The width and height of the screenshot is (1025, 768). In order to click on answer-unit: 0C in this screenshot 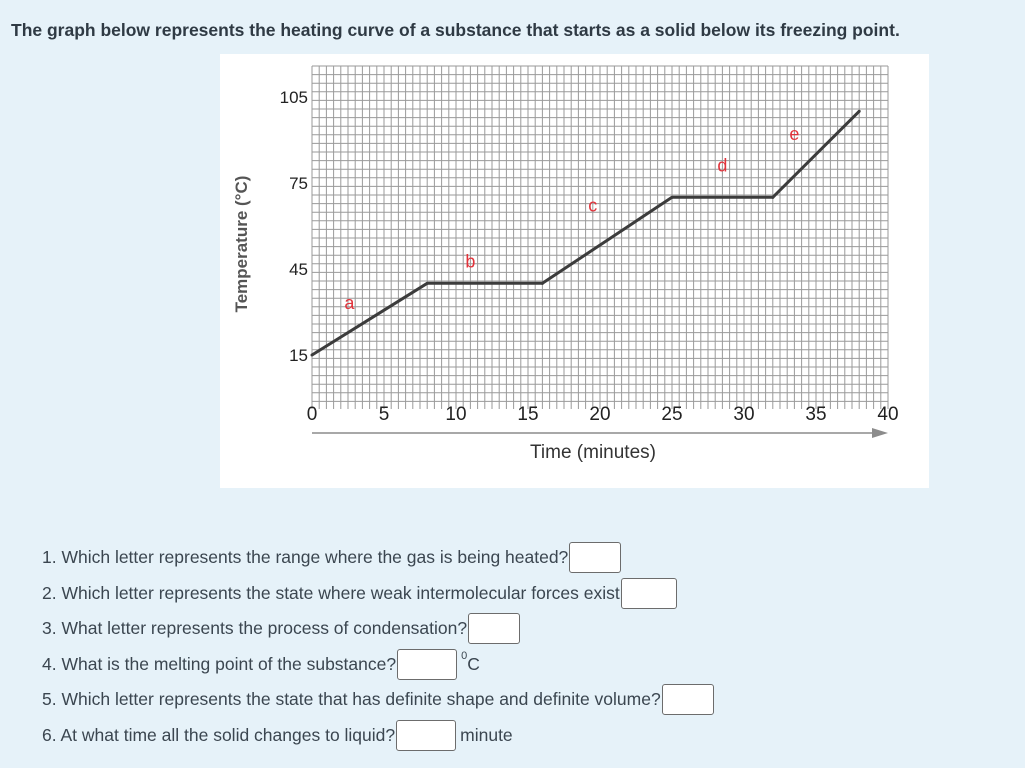, I will do `click(470, 662)`.